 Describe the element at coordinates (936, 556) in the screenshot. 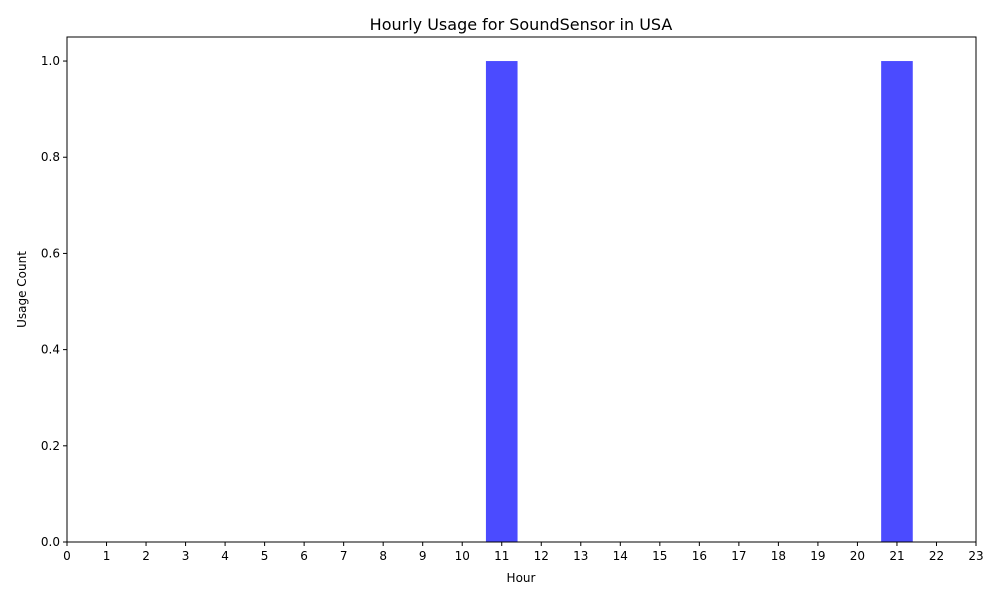

I see `x-tick-label: 22` at that location.